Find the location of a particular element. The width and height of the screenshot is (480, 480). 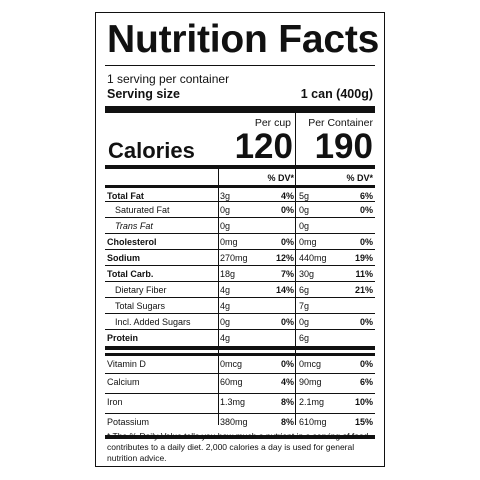

calories-per-cup: 120 is located at coordinates (263, 146).